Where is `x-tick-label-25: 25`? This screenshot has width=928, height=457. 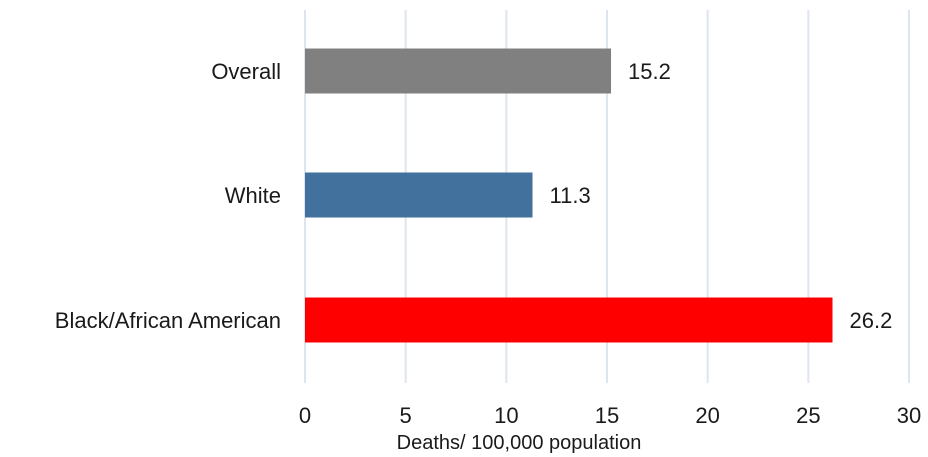
x-tick-label-25: 25 is located at coordinates (808, 415).